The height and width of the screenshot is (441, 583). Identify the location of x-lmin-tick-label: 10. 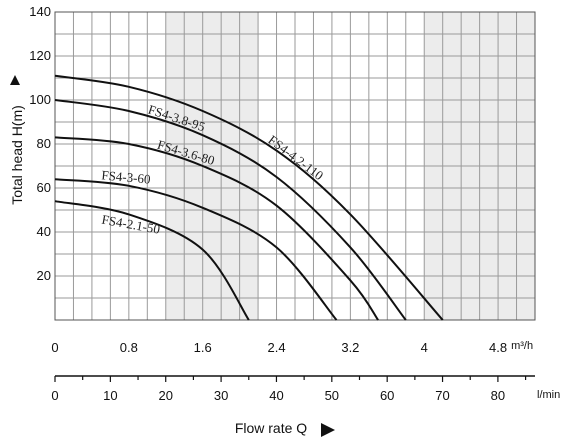
(110, 395).